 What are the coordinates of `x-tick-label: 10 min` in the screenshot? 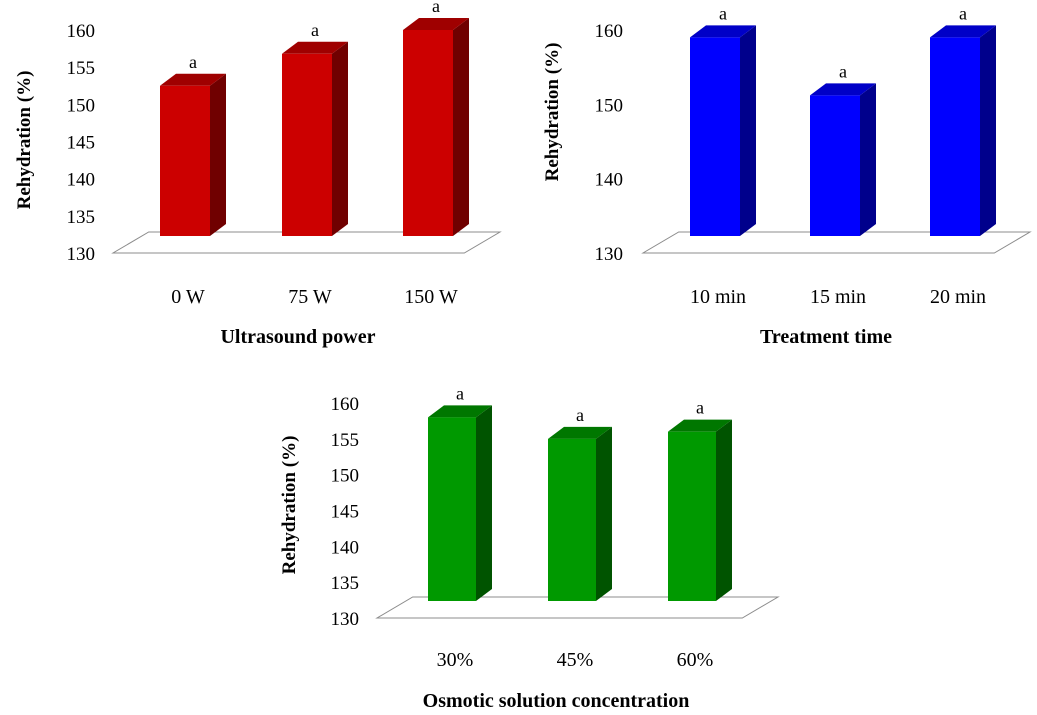 It's located at (718, 297).